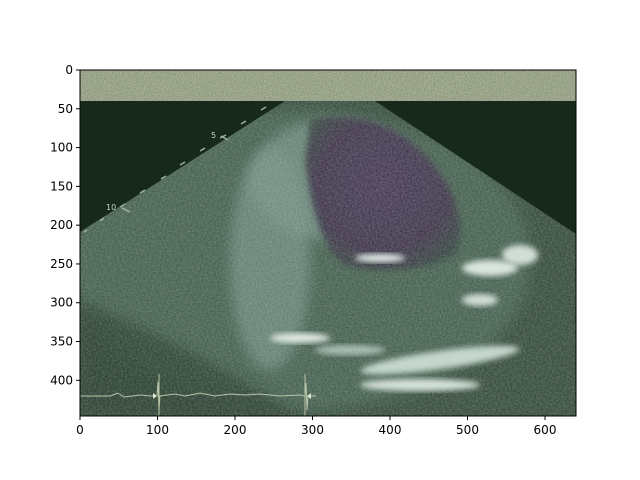 The height and width of the screenshot is (480, 640). What do you see at coordinates (467, 430) in the screenshot?
I see `x-tick-label: 500` at bounding box center [467, 430].